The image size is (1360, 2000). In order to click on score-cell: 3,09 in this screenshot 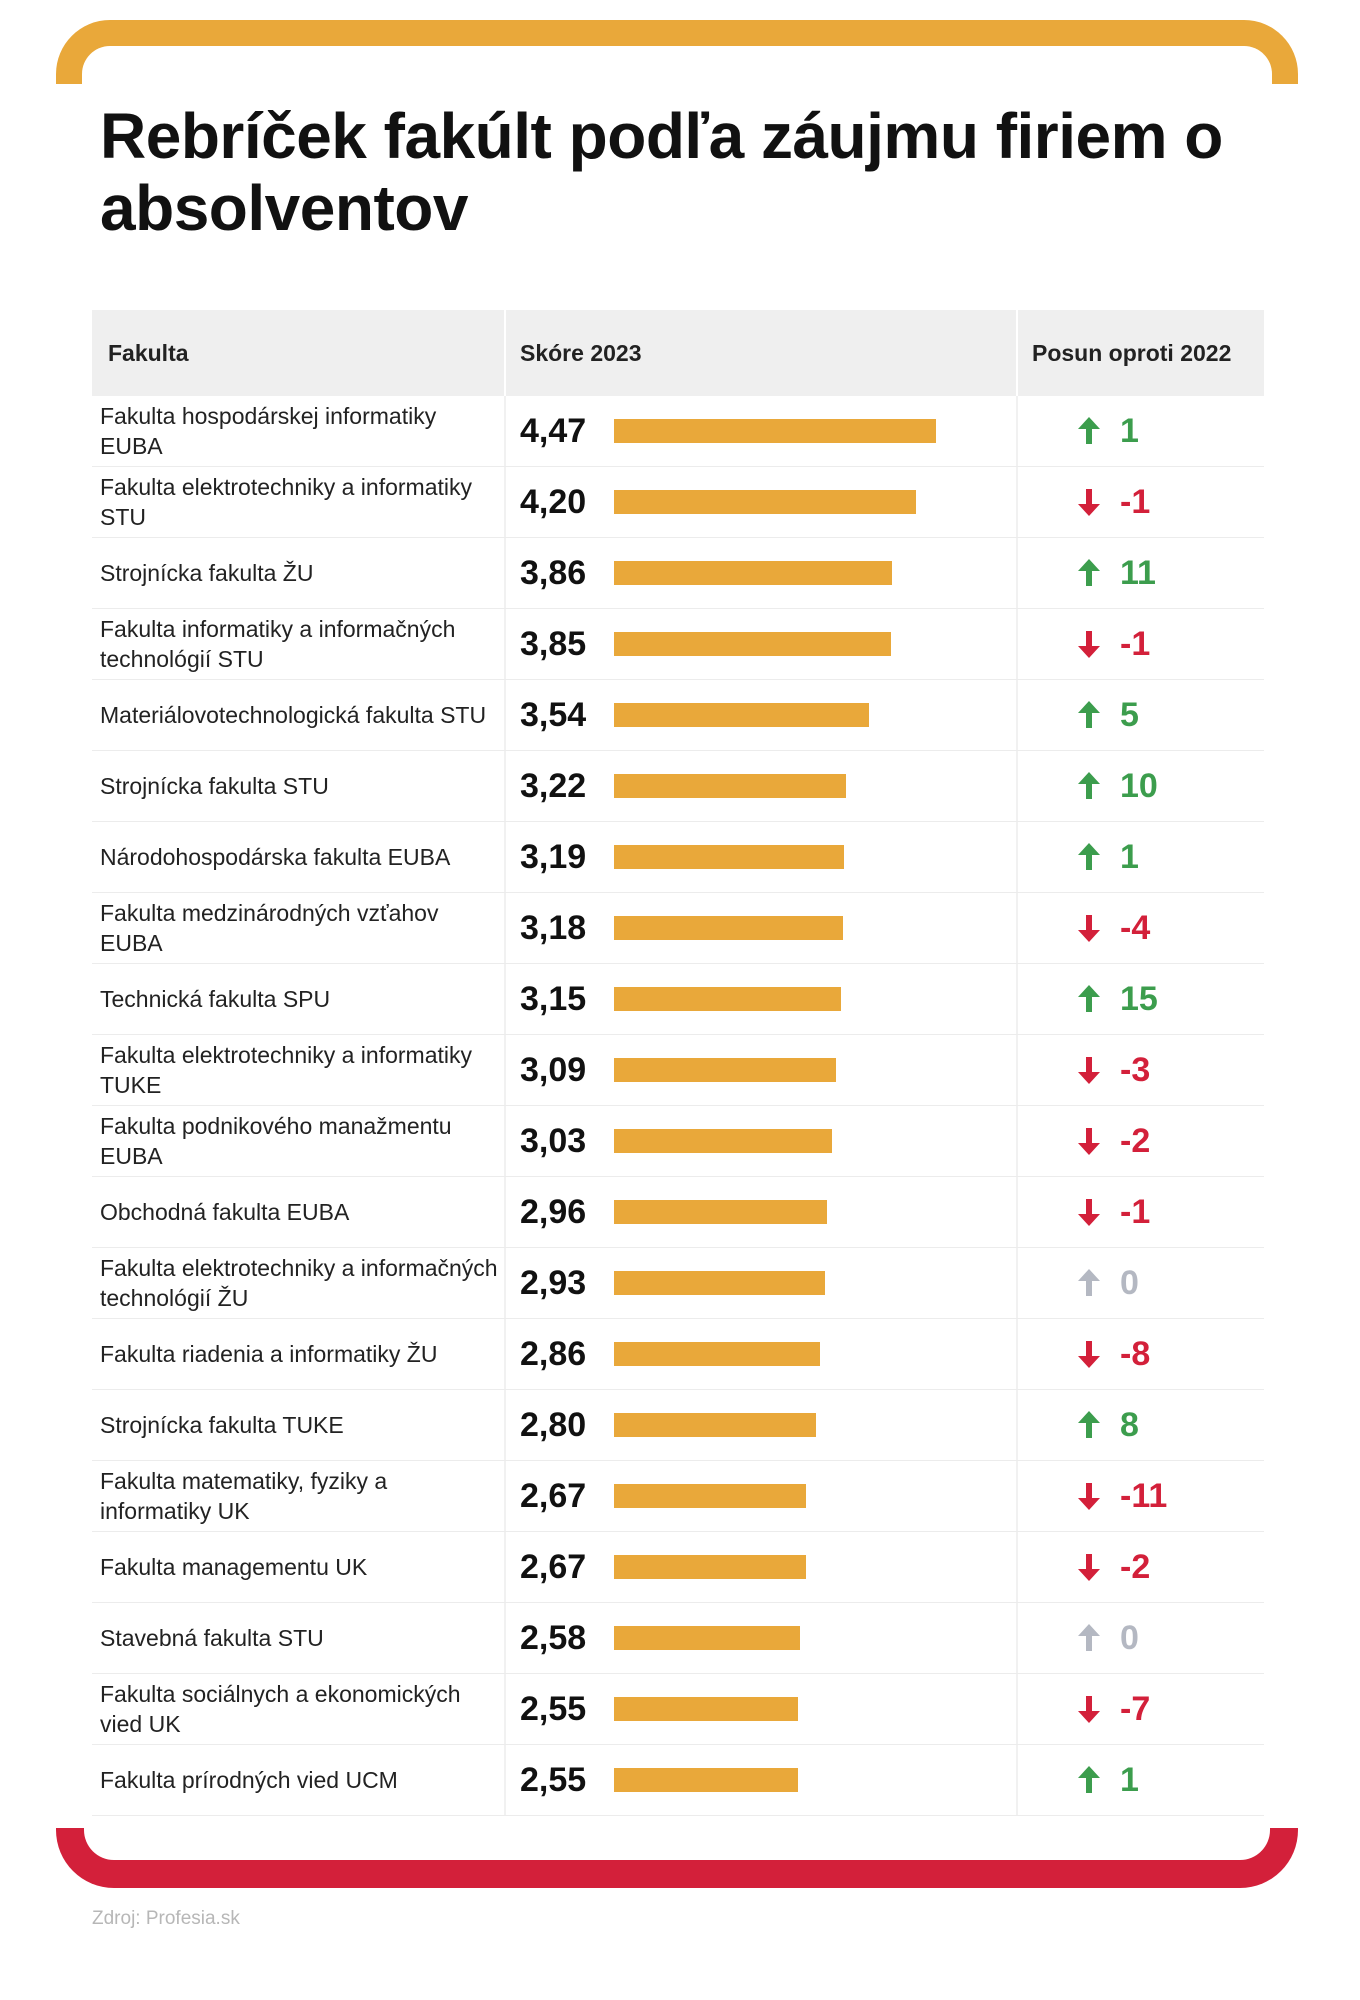, I will do `click(762, 1070)`.